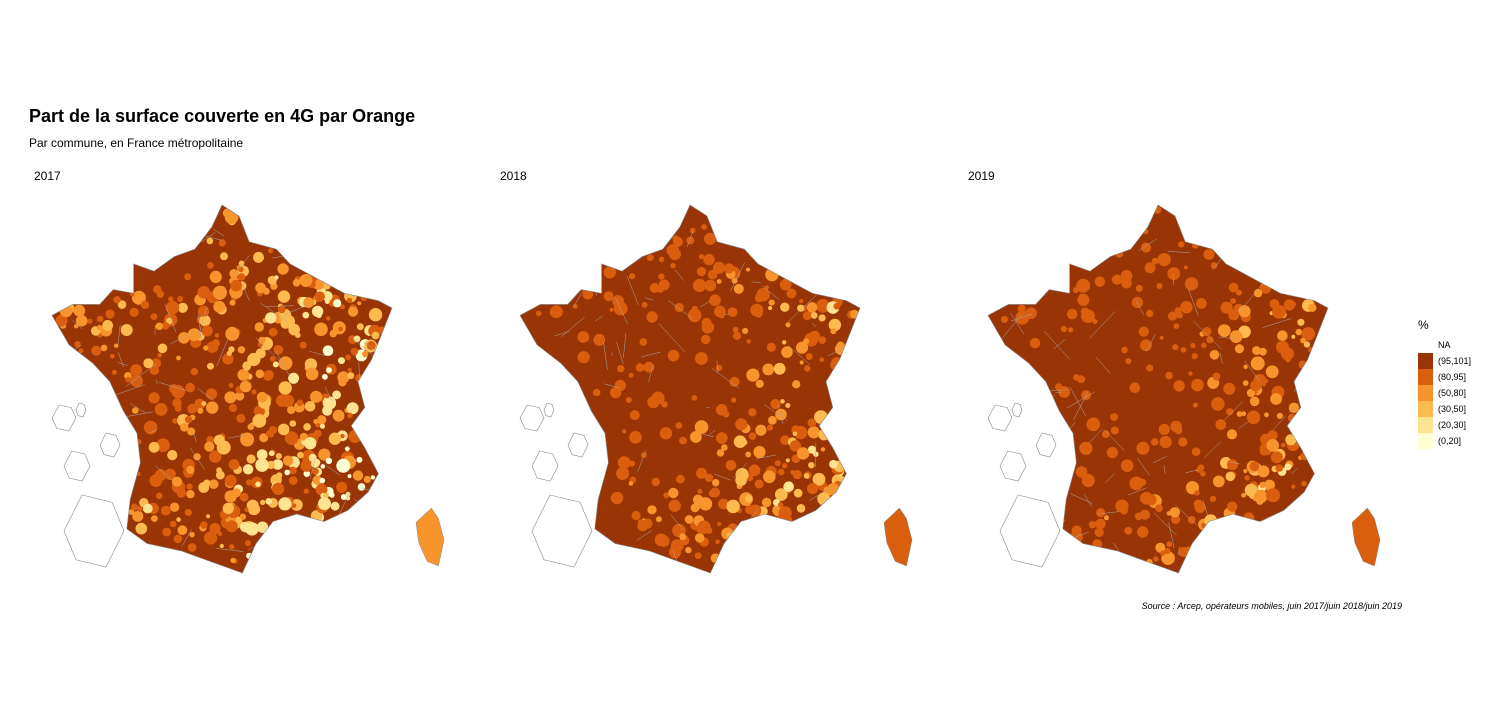 This screenshot has height=720, width=1512. I want to click on corsica, so click(430, 537).